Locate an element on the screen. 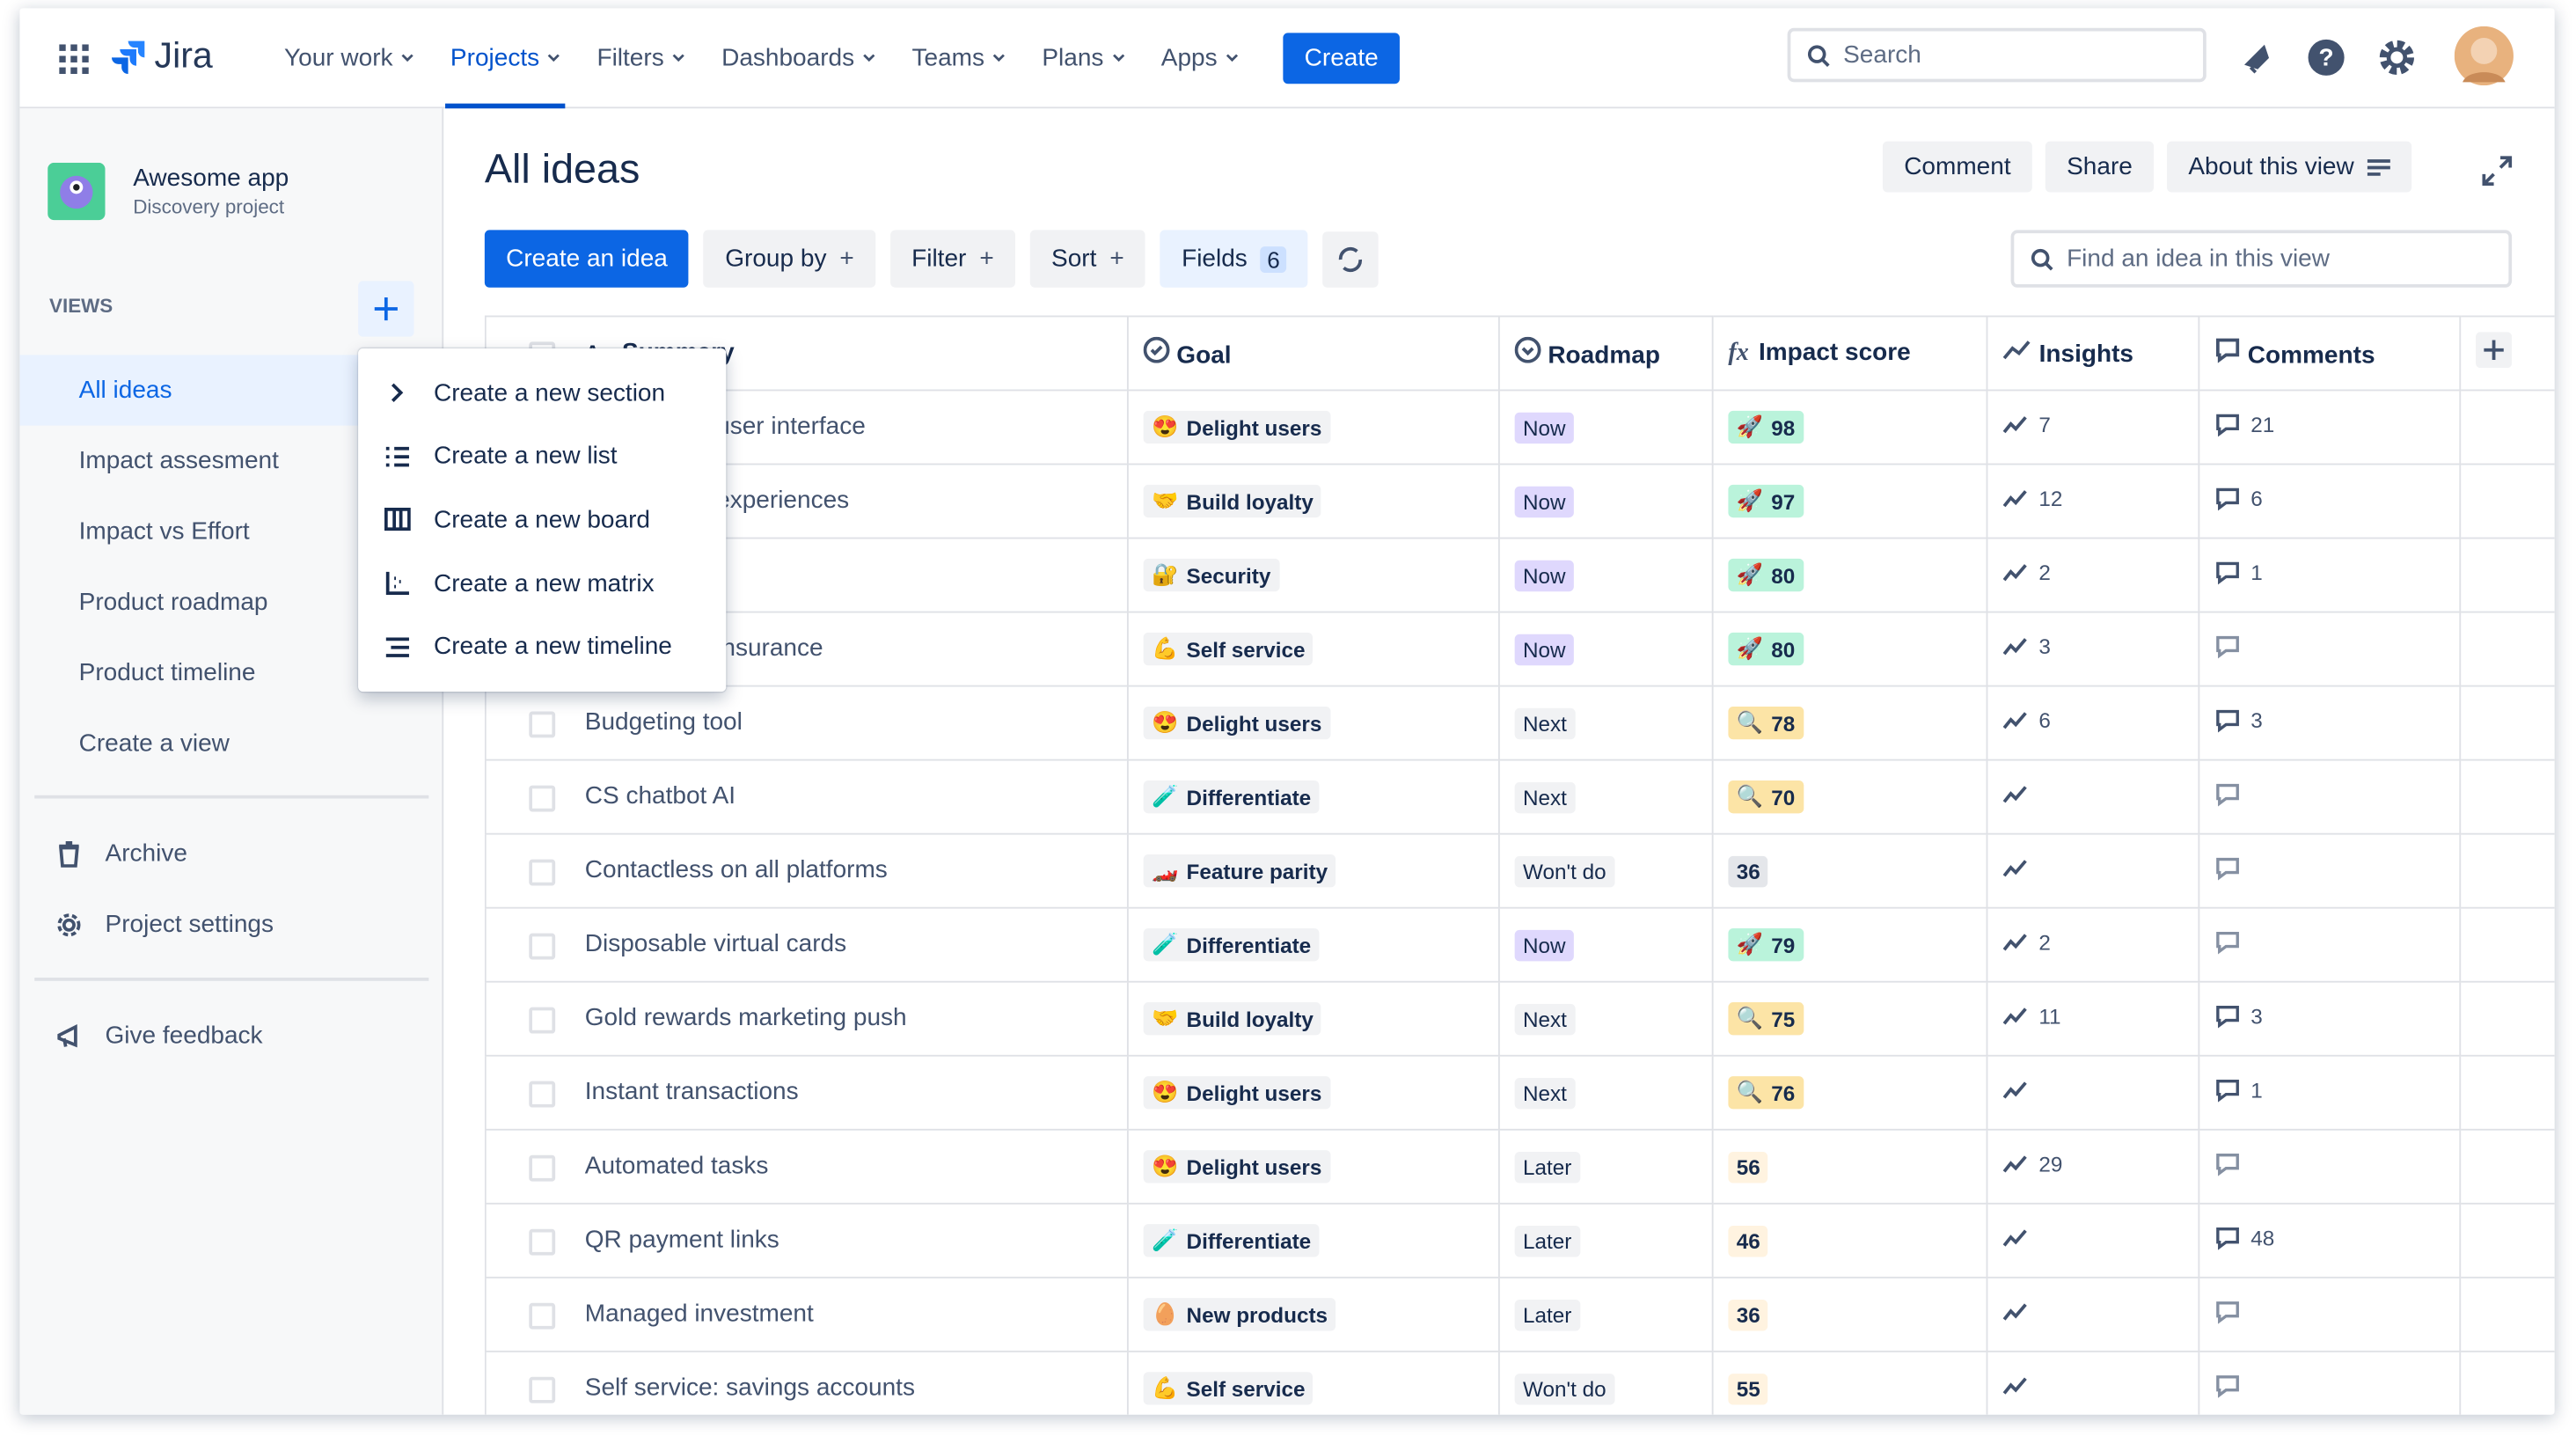 The image size is (2576, 1451). toolbar-button: Group by + is located at coordinates (789, 259).